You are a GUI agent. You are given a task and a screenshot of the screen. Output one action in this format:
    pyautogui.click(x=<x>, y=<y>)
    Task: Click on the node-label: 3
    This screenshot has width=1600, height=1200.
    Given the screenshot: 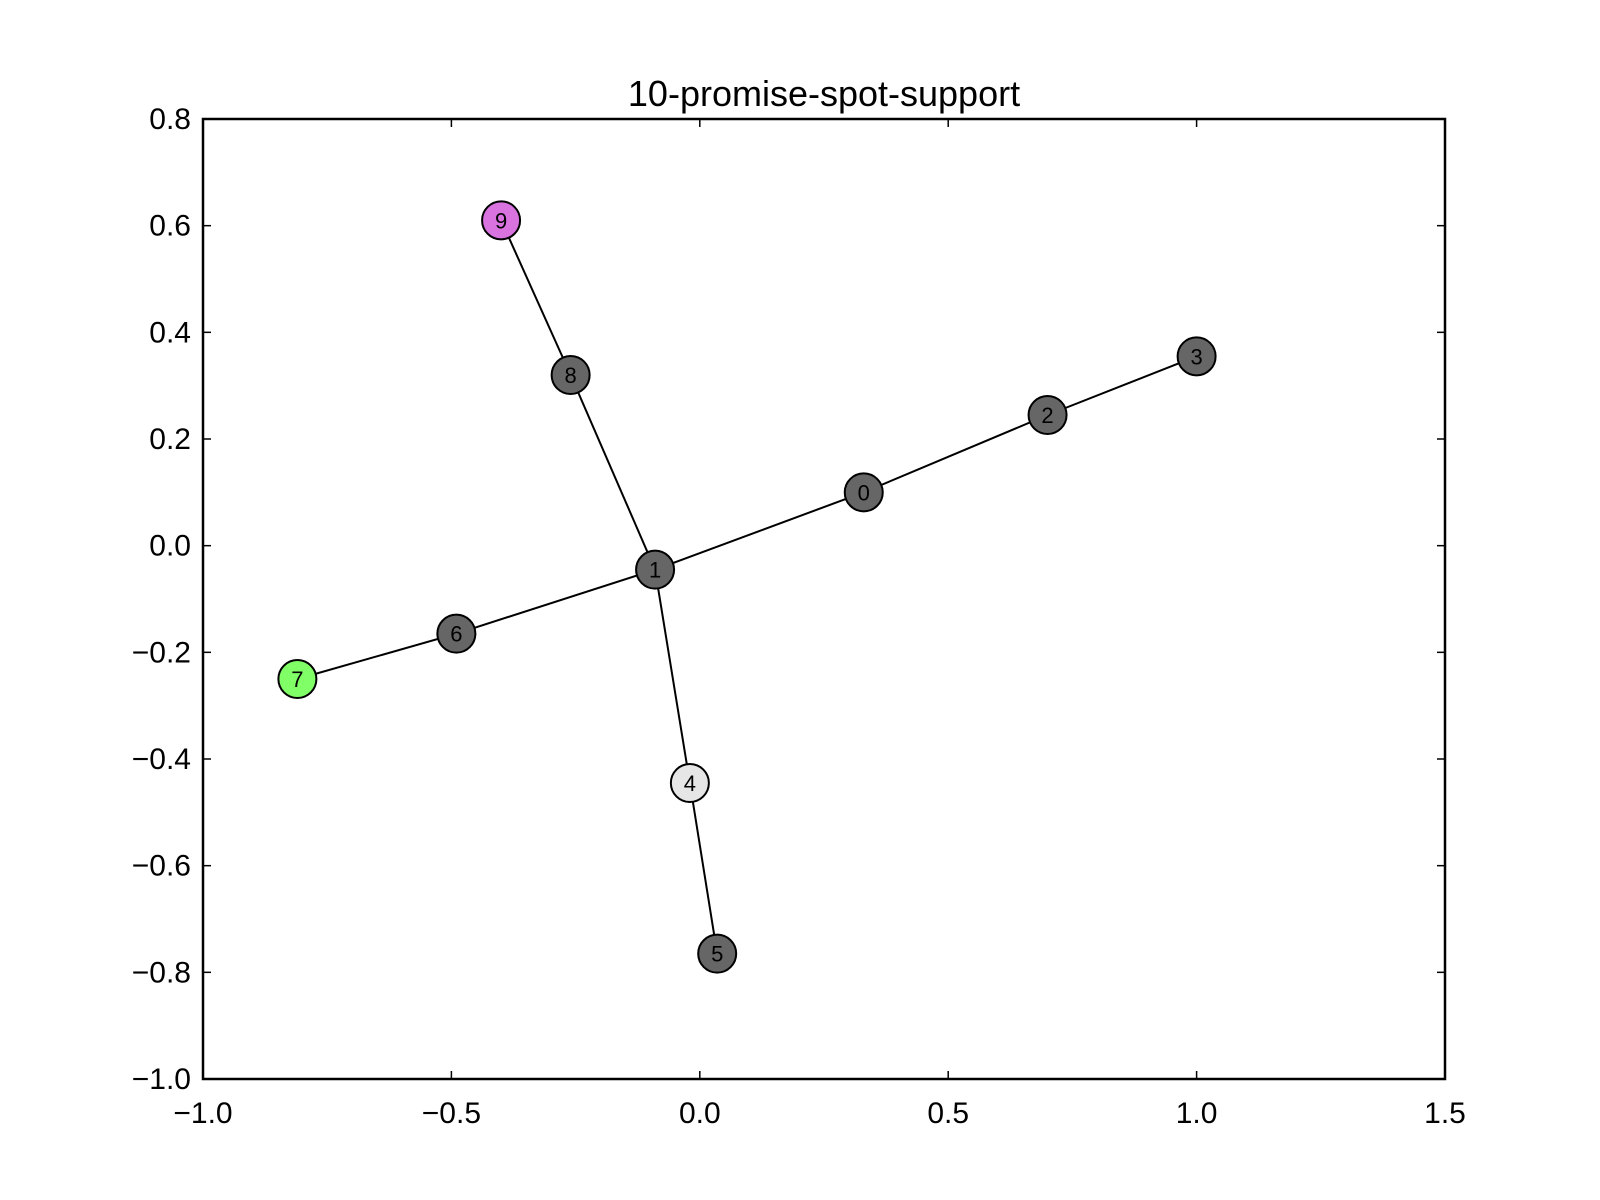 What is the action you would take?
    pyautogui.click(x=1196, y=356)
    